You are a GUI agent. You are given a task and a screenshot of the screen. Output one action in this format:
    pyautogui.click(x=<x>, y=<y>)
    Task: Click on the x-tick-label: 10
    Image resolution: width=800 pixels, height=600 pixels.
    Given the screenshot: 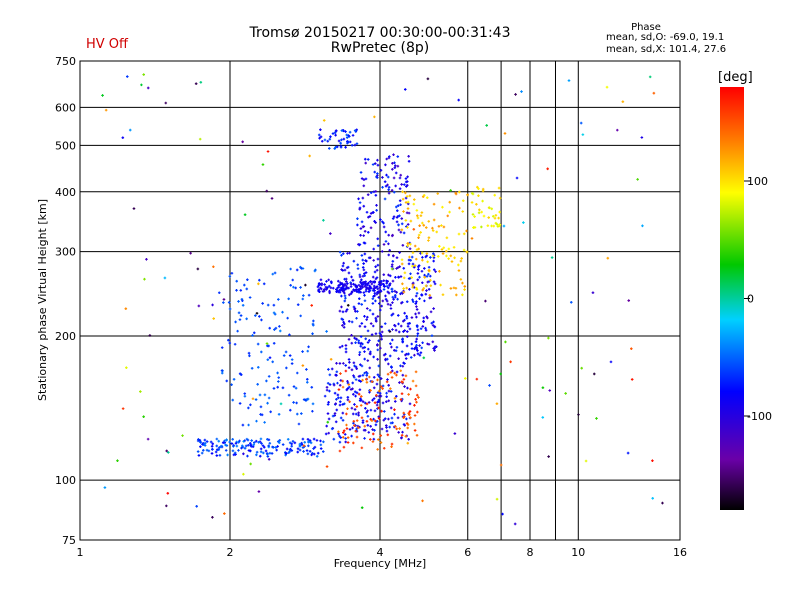 What is the action you would take?
    pyautogui.click(x=578, y=552)
    